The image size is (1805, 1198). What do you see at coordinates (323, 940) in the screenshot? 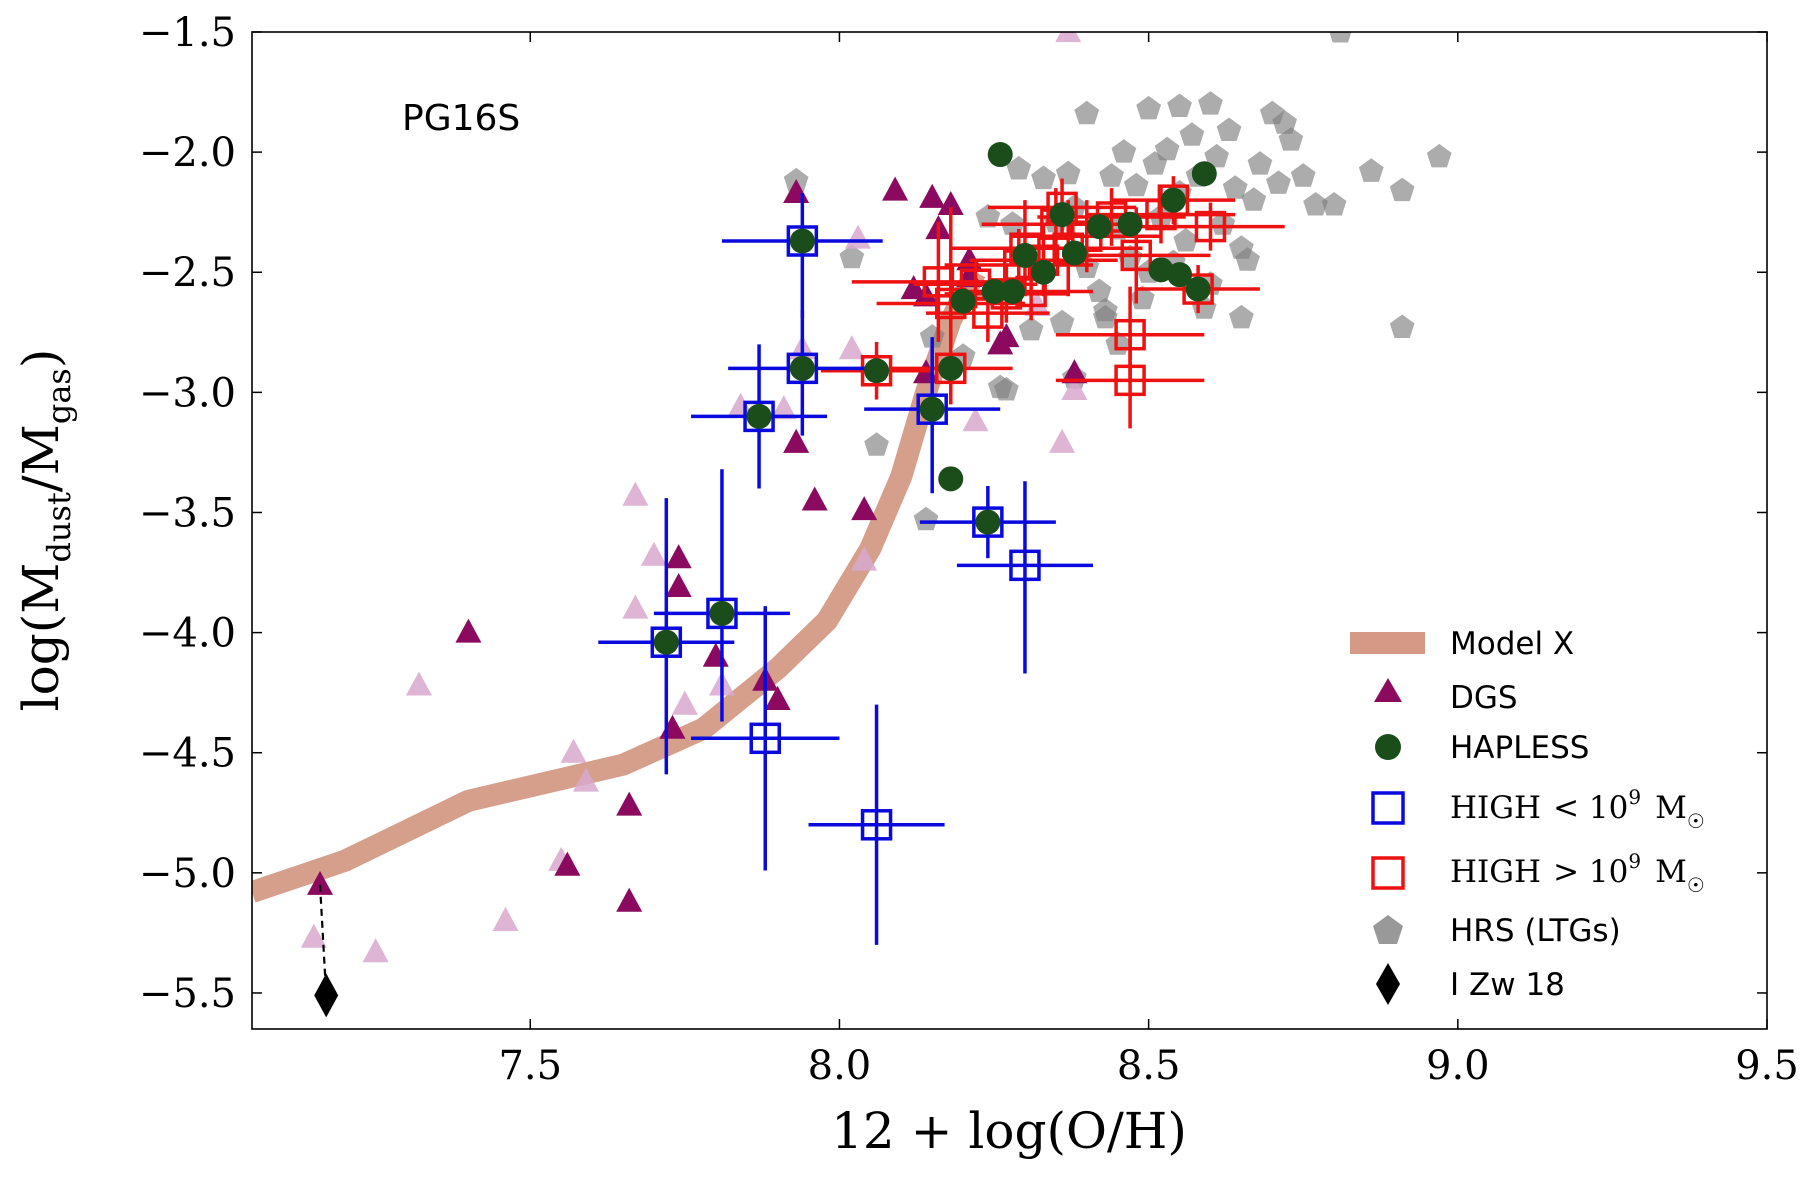
I see `izw18-link` at bounding box center [323, 940].